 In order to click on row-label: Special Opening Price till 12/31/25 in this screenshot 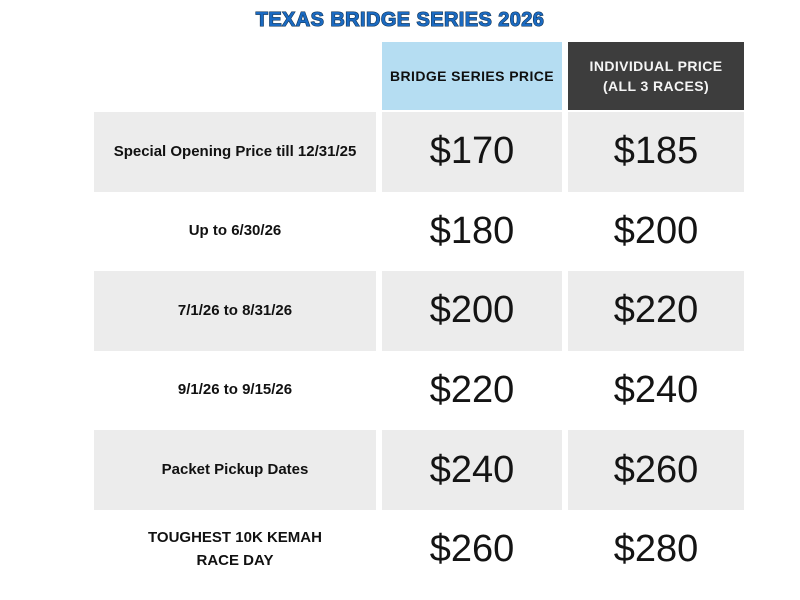, I will do `click(235, 152)`.